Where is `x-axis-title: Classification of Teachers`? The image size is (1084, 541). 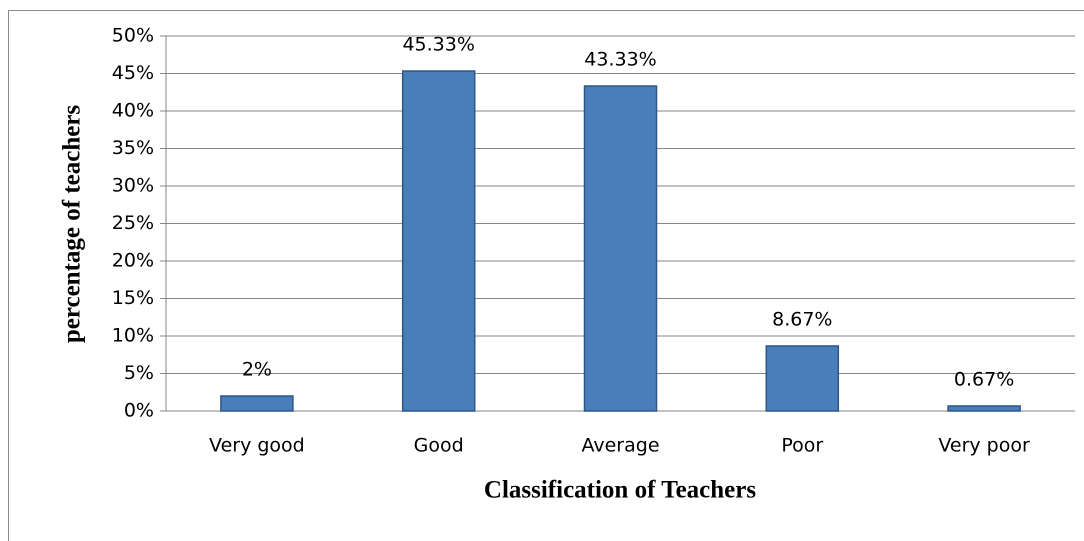
x-axis-title: Classification of Teachers is located at coordinates (620, 490).